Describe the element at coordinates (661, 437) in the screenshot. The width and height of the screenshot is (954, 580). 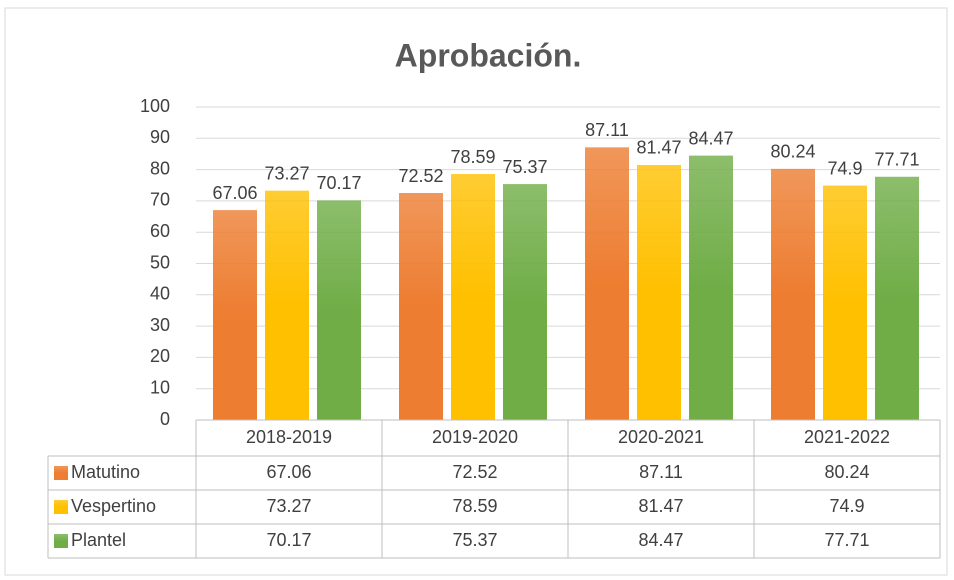
I see `x-tick-label: 2020-2021` at that location.